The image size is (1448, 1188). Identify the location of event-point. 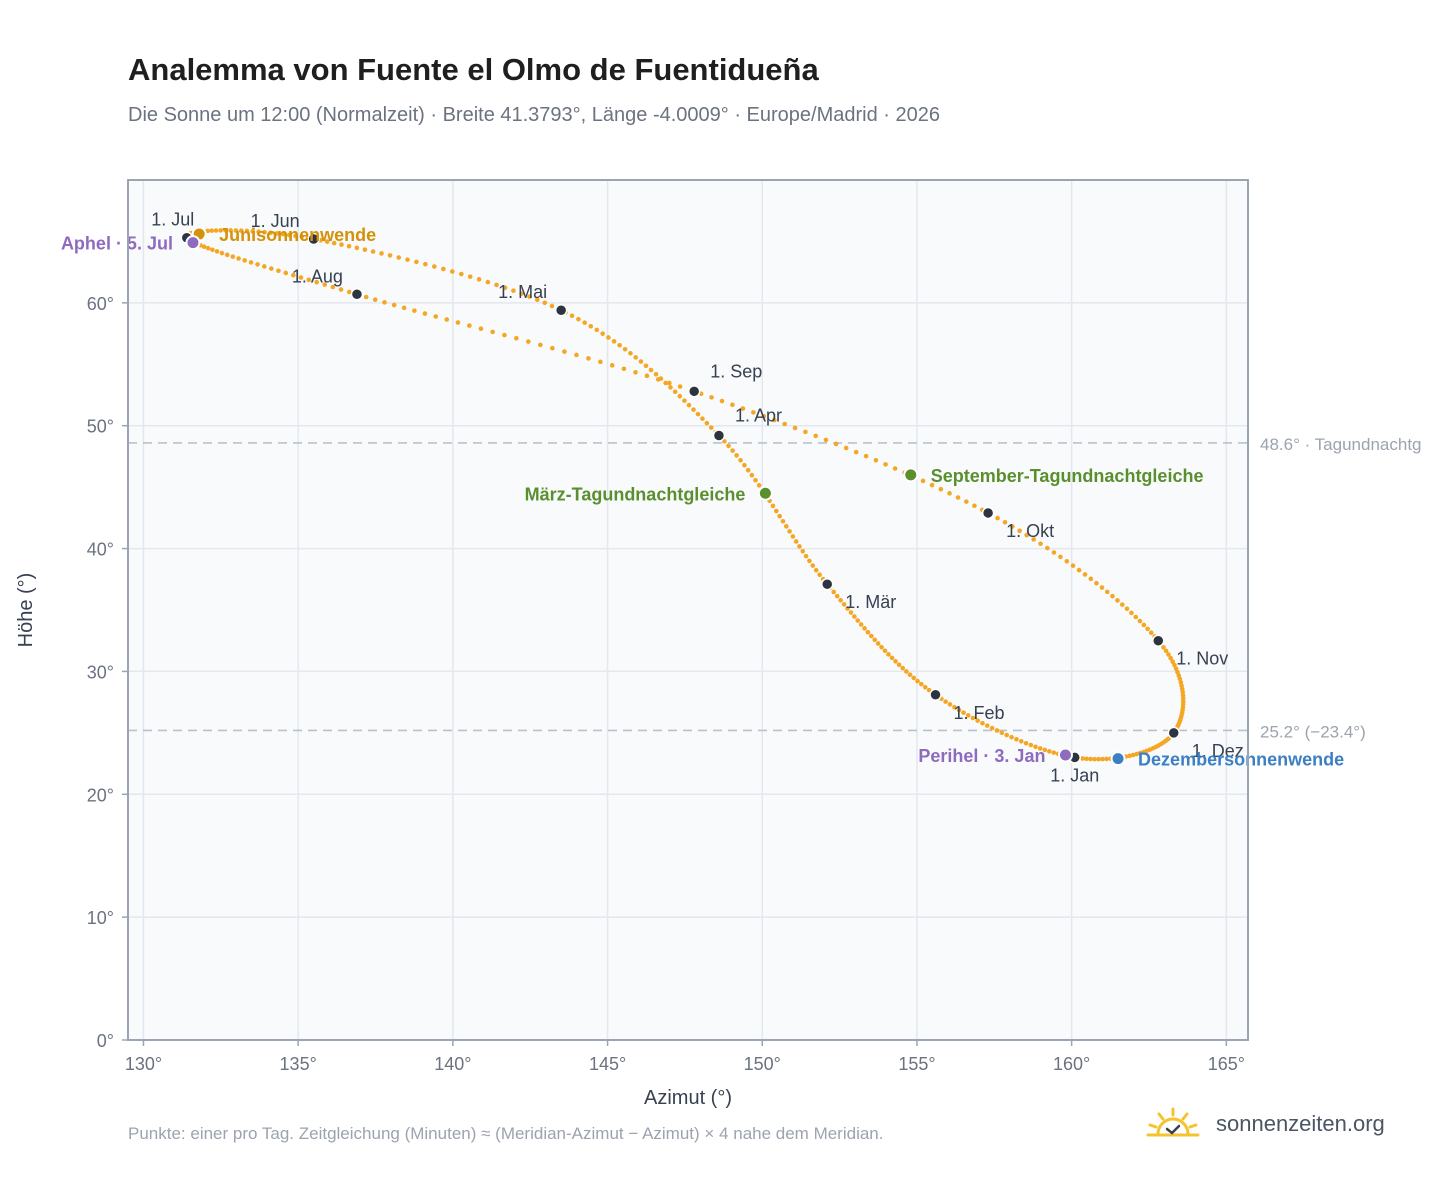
(193, 243).